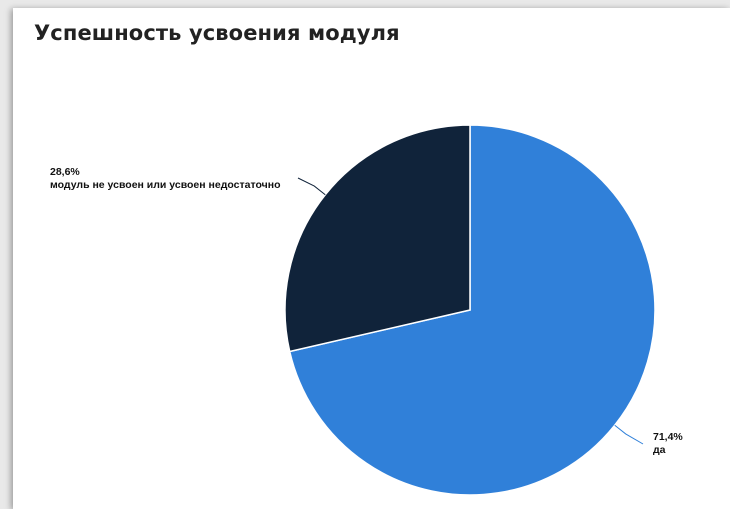  Describe the element at coordinates (629, 434) in the screenshot. I see `leader-line-yes` at that location.